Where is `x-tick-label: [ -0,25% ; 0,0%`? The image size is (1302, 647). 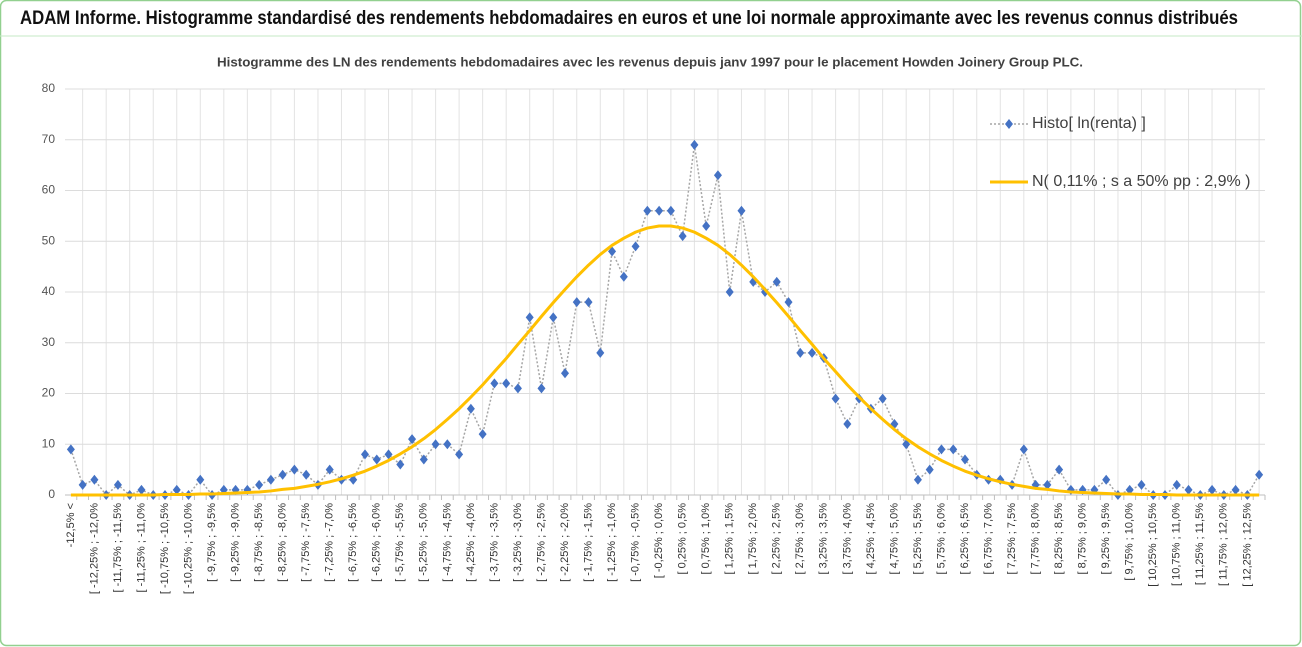 x-tick-label: [ -0,25% ; 0,0% is located at coordinates (659, 540).